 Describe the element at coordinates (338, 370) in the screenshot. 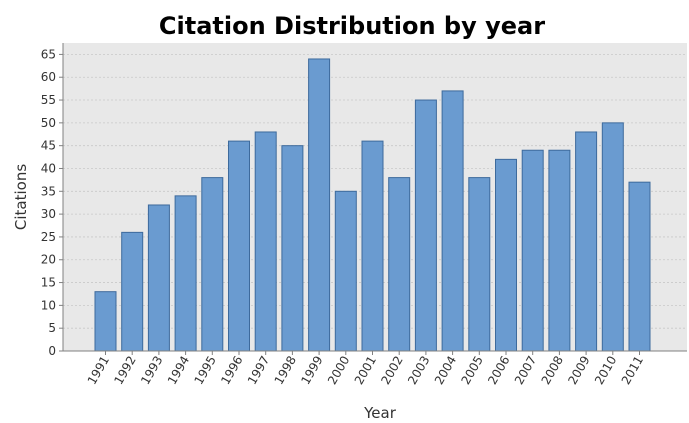

I see `x-tick-label: 2000` at that location.